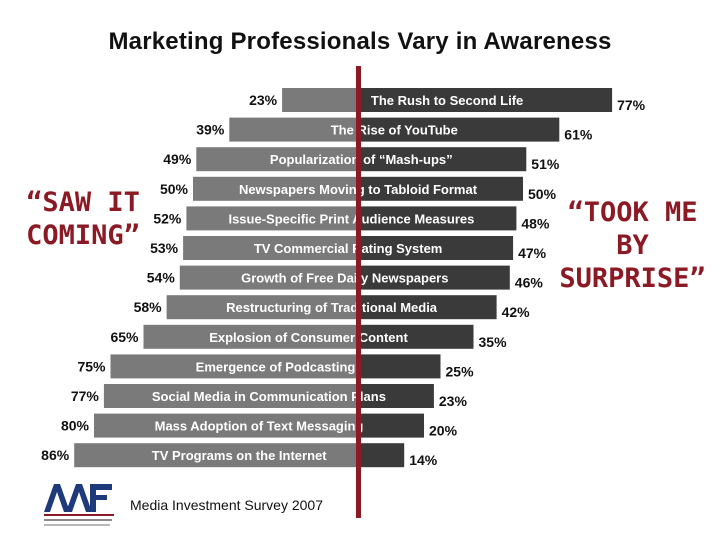 This screenshot has height=540, width=720. I want to click on saw-it-value-label: 75%, so click(91, 366).